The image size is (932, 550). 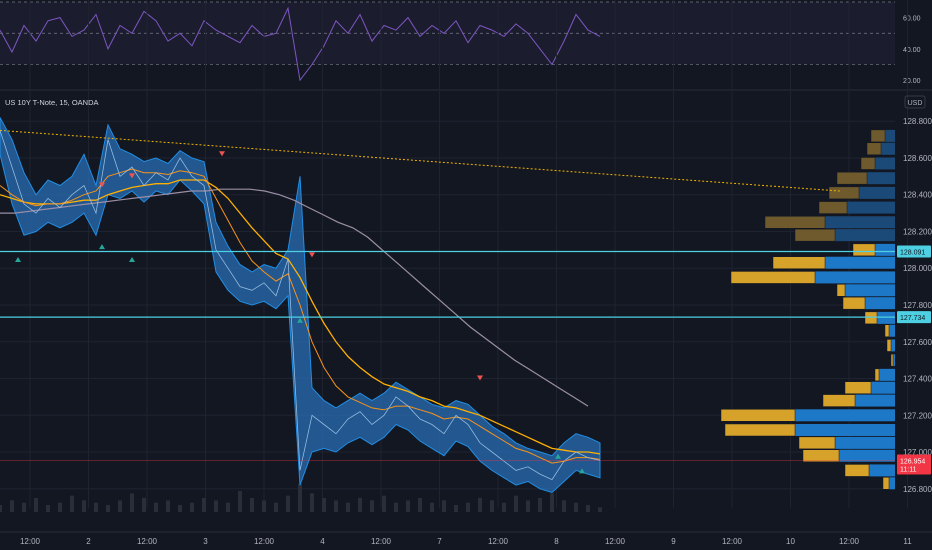 What do you see at coordinates (420, 160) in the screenshot?
I see `trend-line` at bounding box center [420, 160].